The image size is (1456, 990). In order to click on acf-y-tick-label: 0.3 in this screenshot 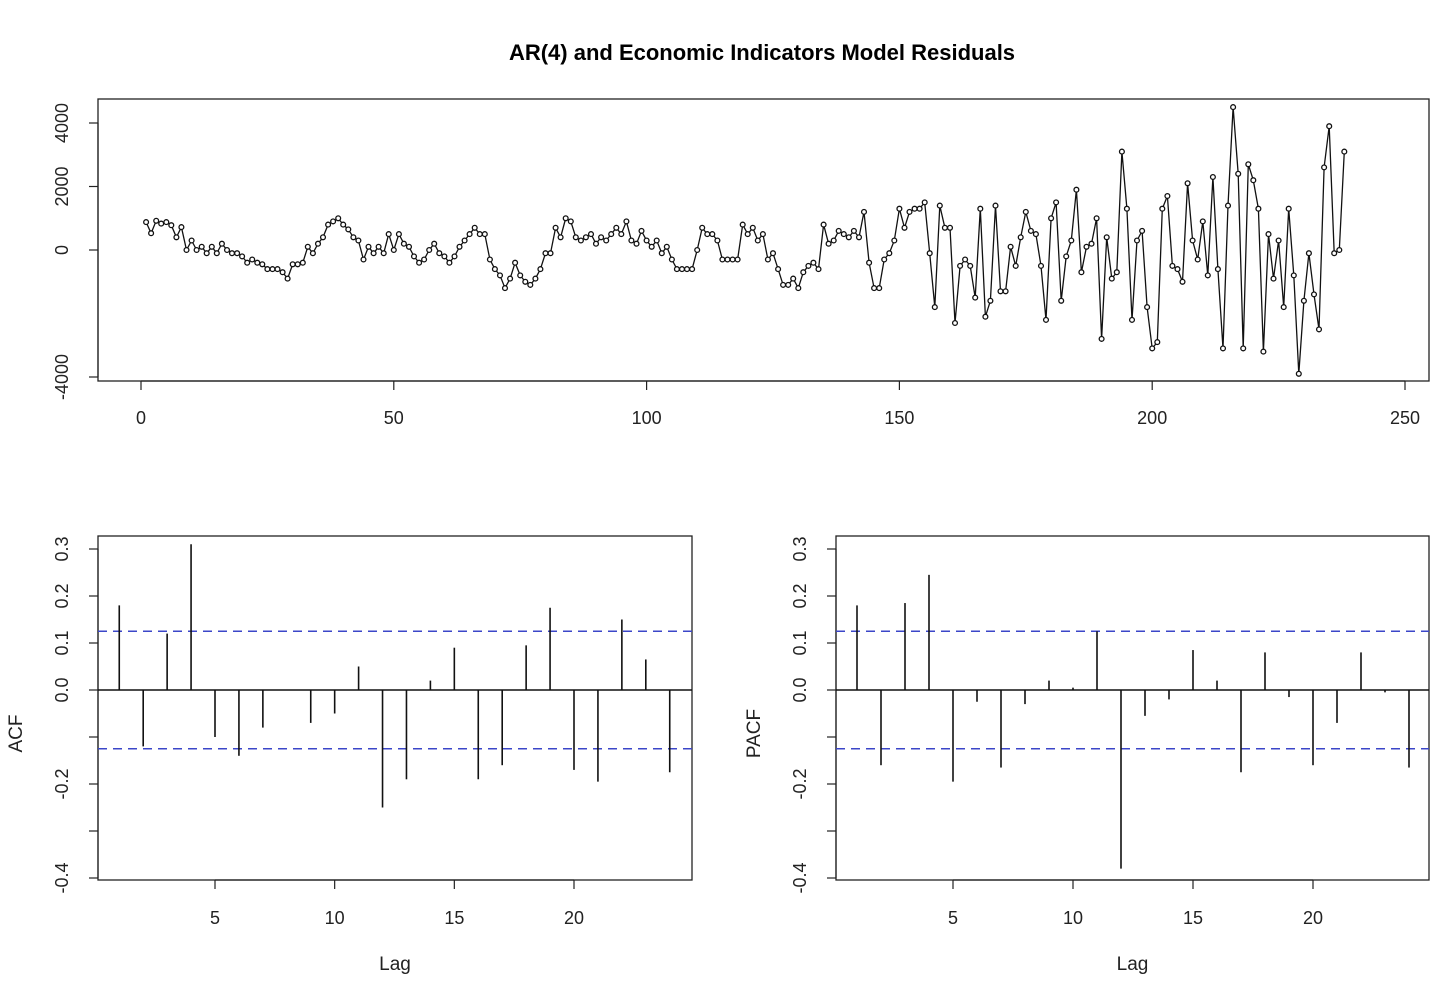, I will do `click(62, 548)`.